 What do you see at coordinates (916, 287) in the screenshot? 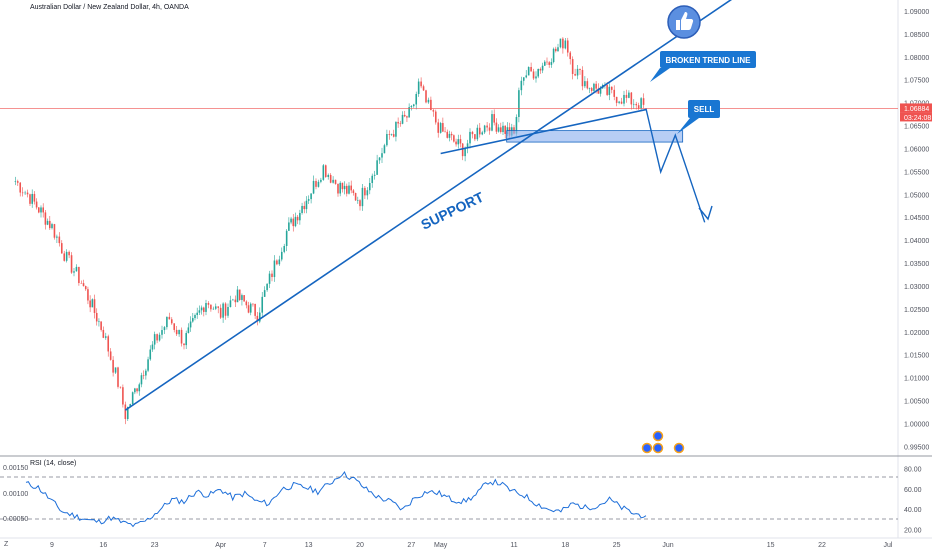
I see `price-tick-label: 1.03000` at bounding box center [916, 287].